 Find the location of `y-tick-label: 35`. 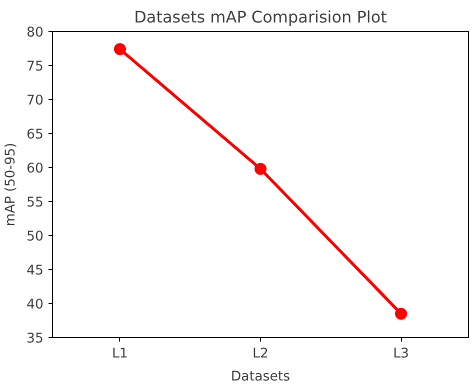

y-tick-label: 35 is located at coordinates (35, 339).